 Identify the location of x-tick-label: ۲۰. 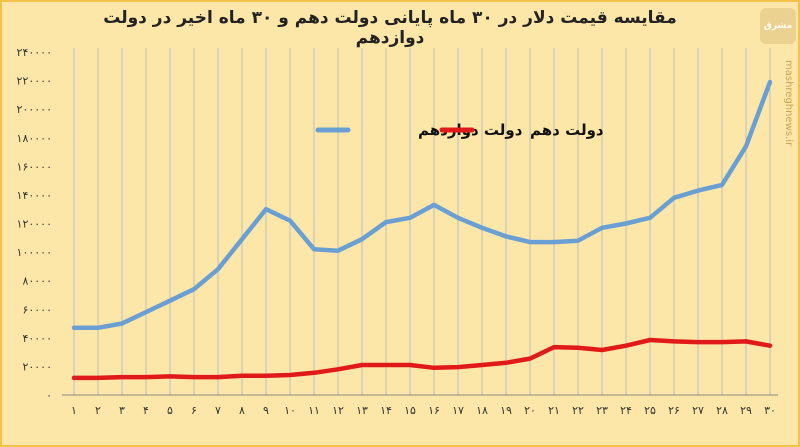
(530, 410).